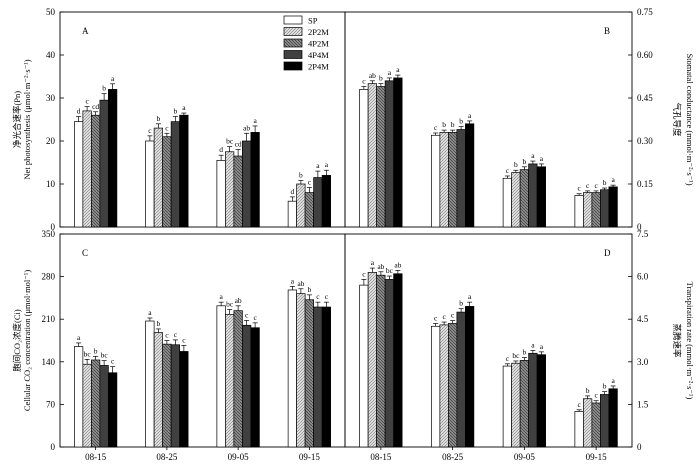 Image resolution: width=700 pixels, height=467 pixels. Describe the element at coordinates (645, 55) in the screenshot. I see `y-tick-label: 0.60` at that location.